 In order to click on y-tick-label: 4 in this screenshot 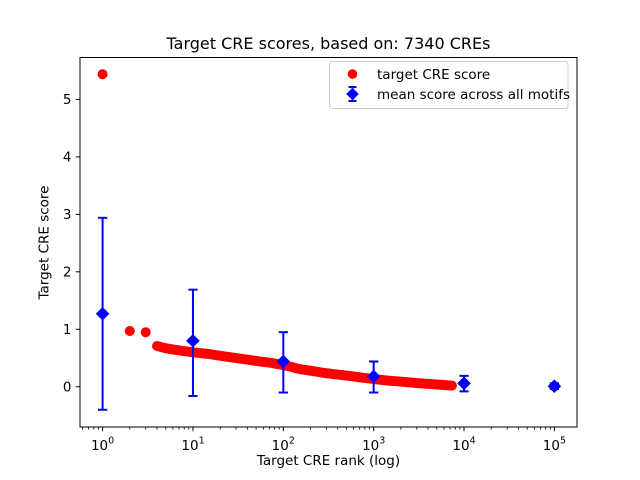, I will do `click(67, 158)`.